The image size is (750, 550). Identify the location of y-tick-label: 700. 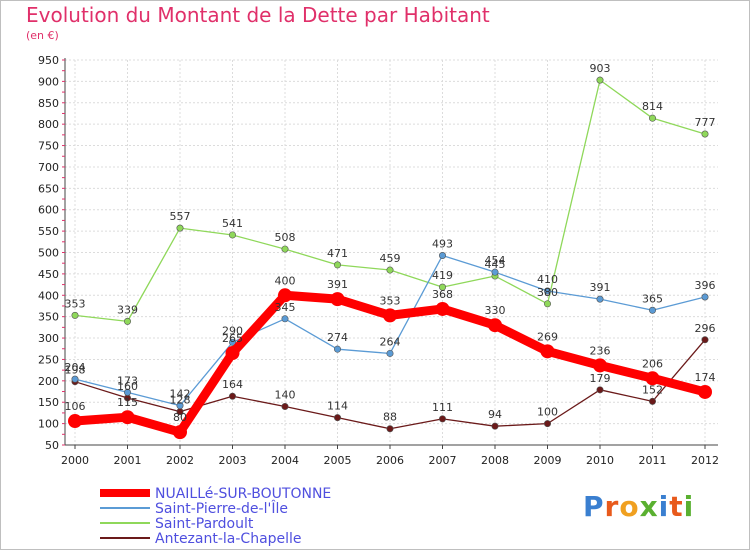
(48, 167).